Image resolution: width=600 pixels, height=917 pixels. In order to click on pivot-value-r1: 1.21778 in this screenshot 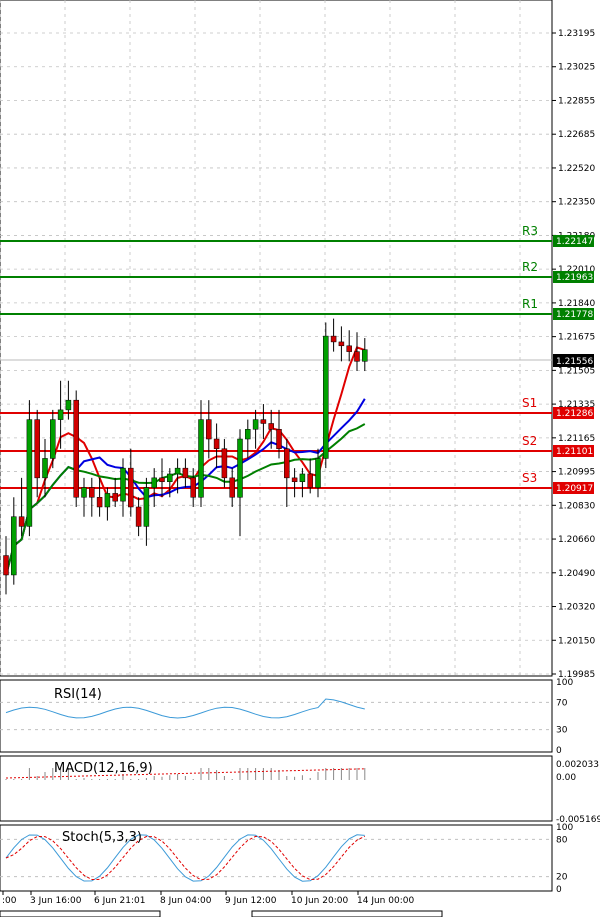, I will do `click(574, 315)`.